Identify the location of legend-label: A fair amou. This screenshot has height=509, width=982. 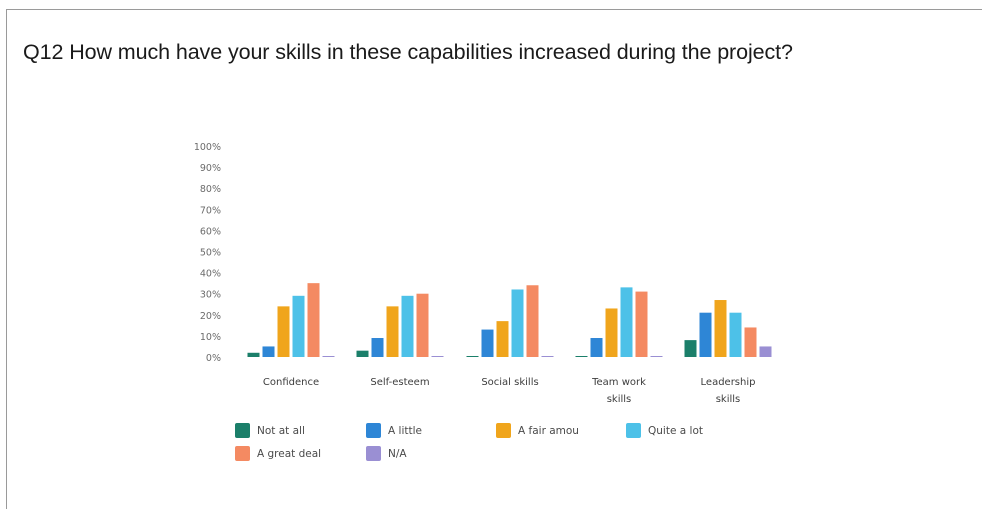
(548, 430).